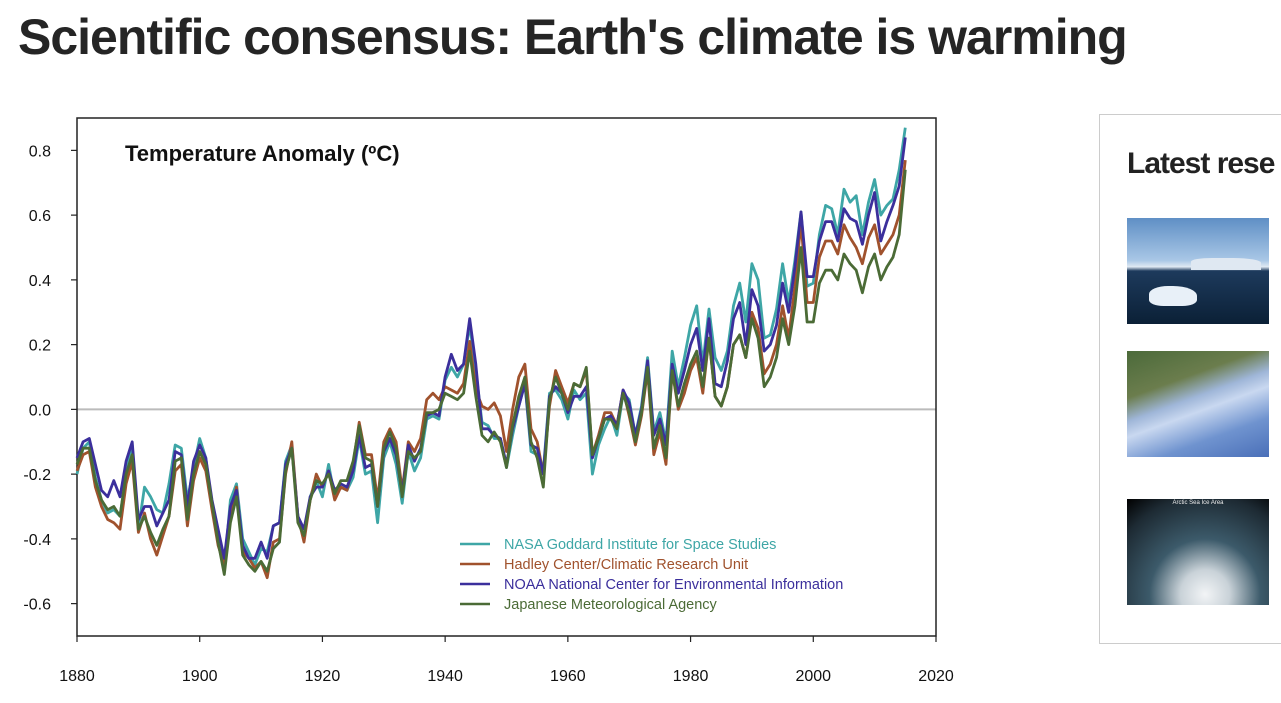  I want to click on y-tick-label: 0.2, so click(40, 346).